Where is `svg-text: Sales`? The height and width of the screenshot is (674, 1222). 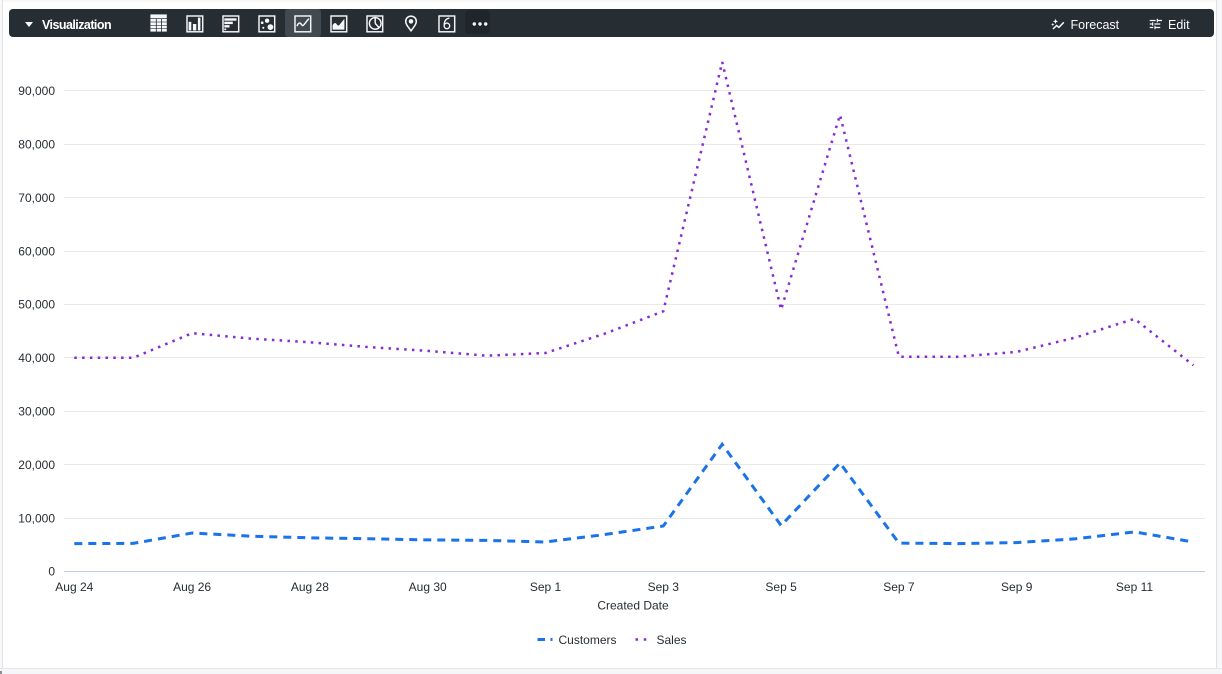 svg-text: Sales is located at coordinates (672, 640).